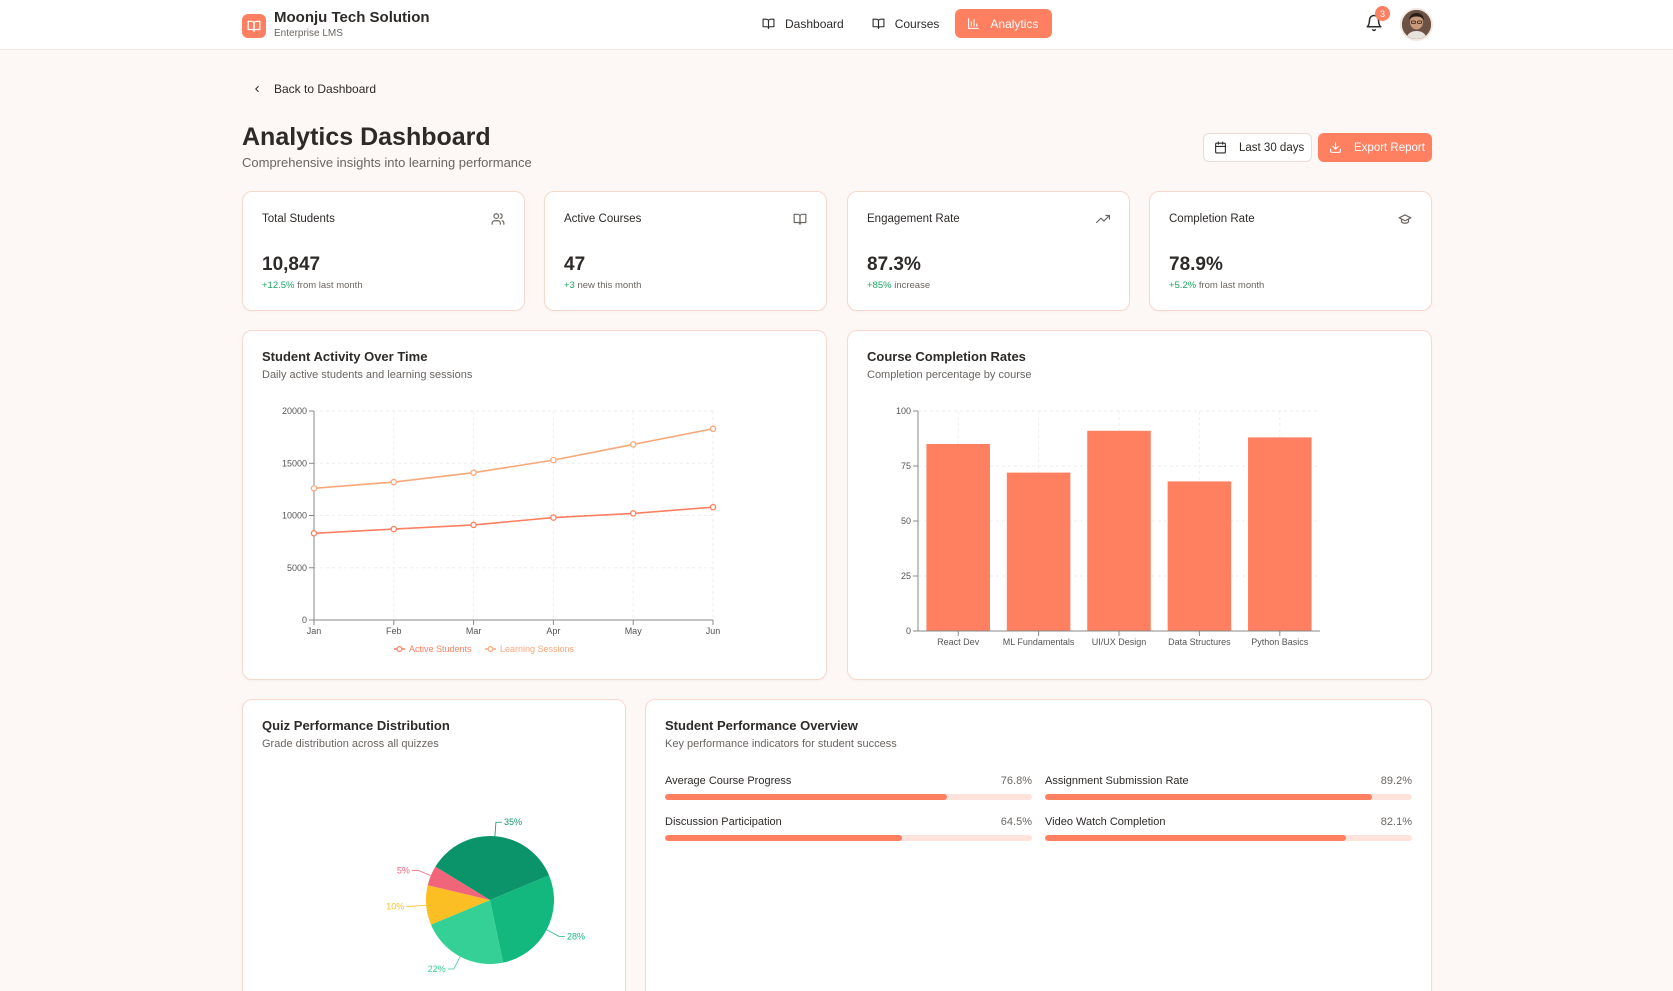 The height and width of the screenshot is (991, 1673). Describe the element at coordinates (312, 285) in the screenshot. I see `stat-delta: +12.5% from last month` at that location.